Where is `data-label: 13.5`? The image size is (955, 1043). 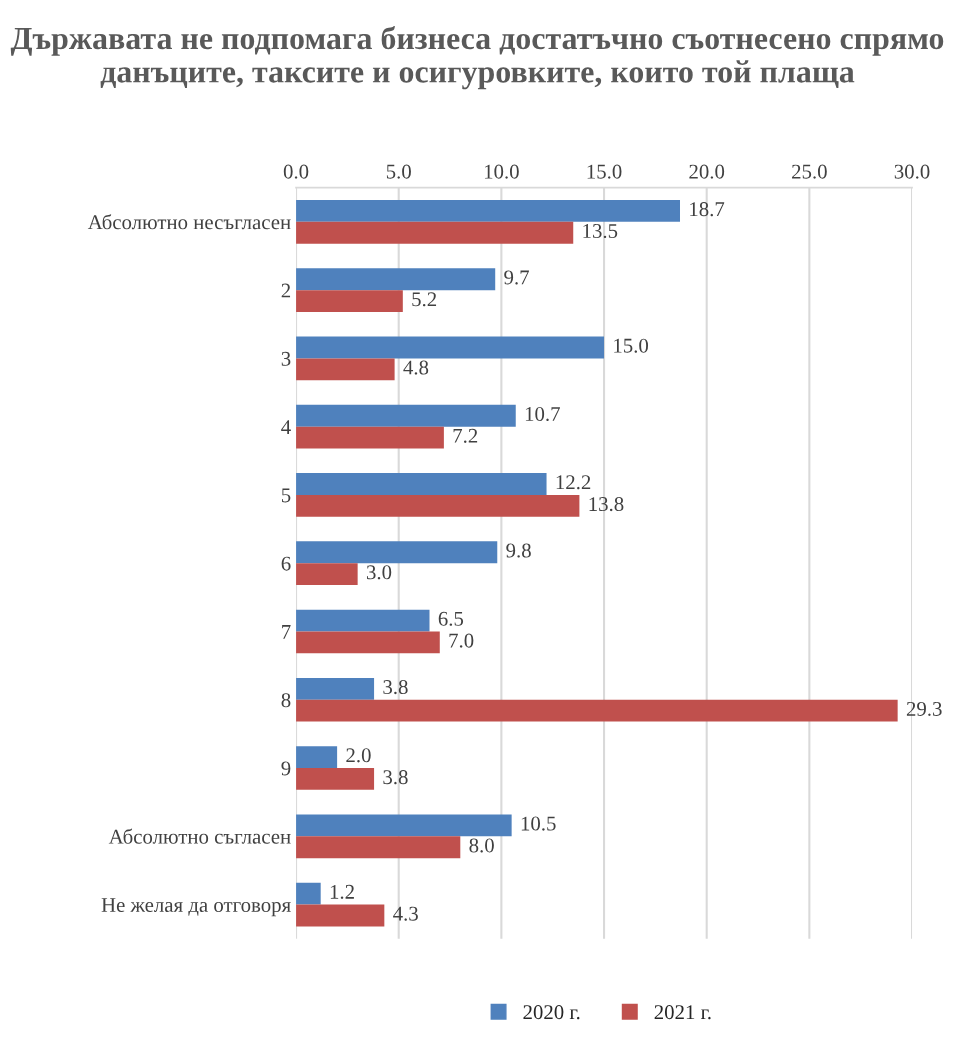 data-label: 13.5 is located at coordinates (600, 231).